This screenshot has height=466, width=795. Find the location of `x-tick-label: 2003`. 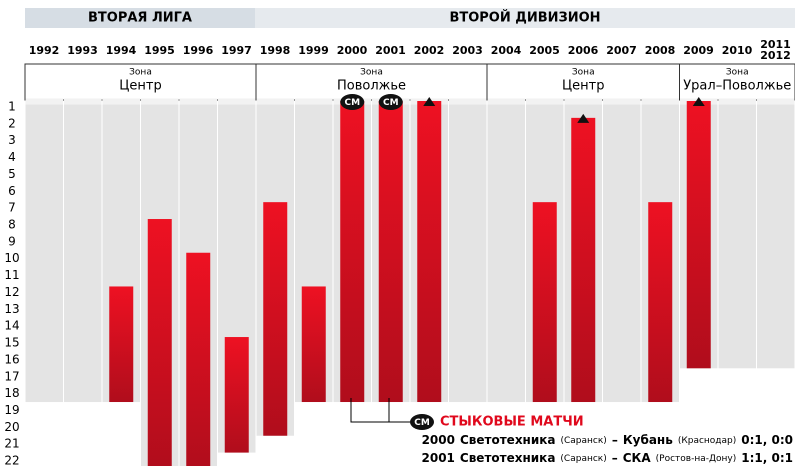

x-tick-label: 2003 is located at coordinates (467, 50).